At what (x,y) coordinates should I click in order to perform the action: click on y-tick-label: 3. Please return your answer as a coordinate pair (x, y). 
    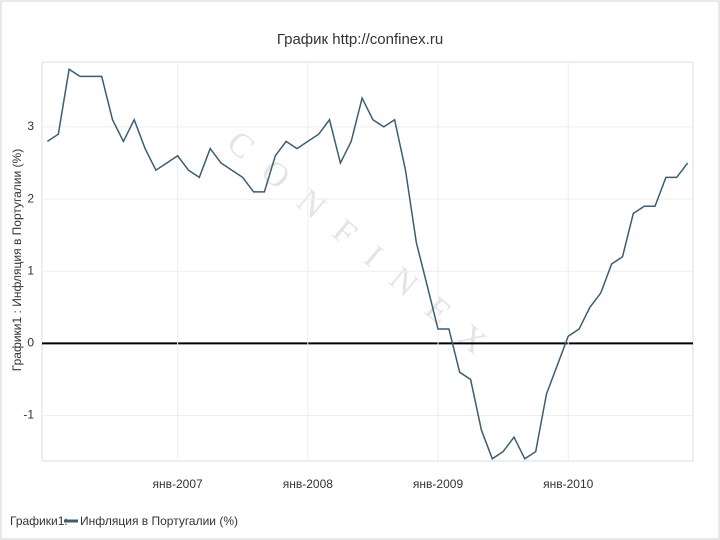
    Looking at the image, I should click on (30, 126).